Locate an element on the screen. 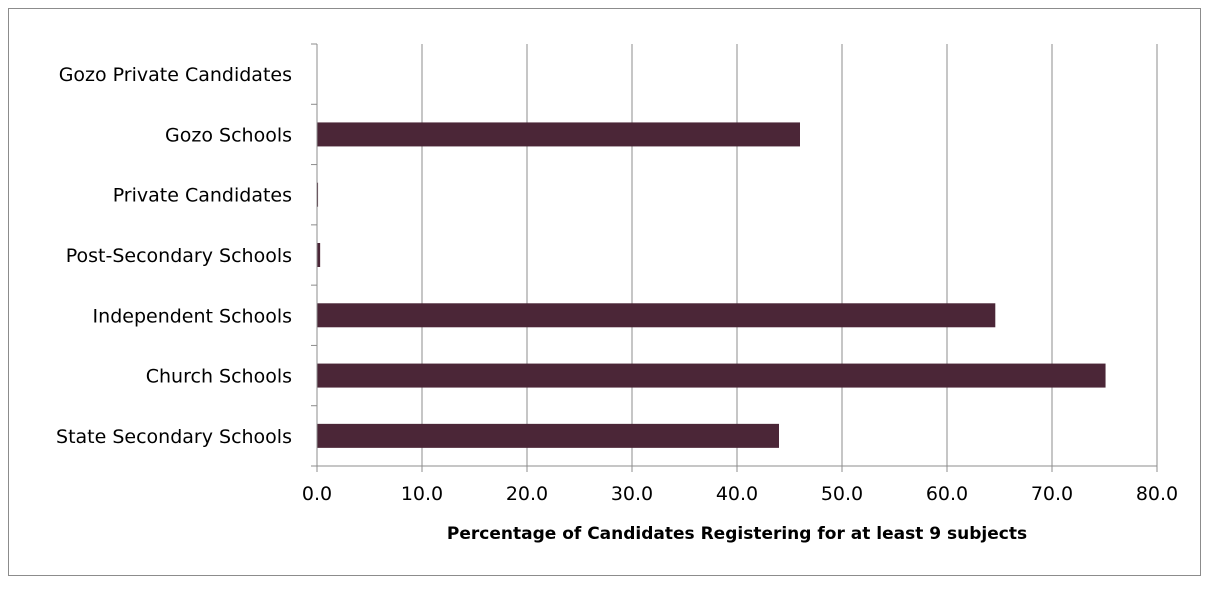 The image size is (1211, 595). x-tick-label: 40.0 is located at coordinates (737, 494).